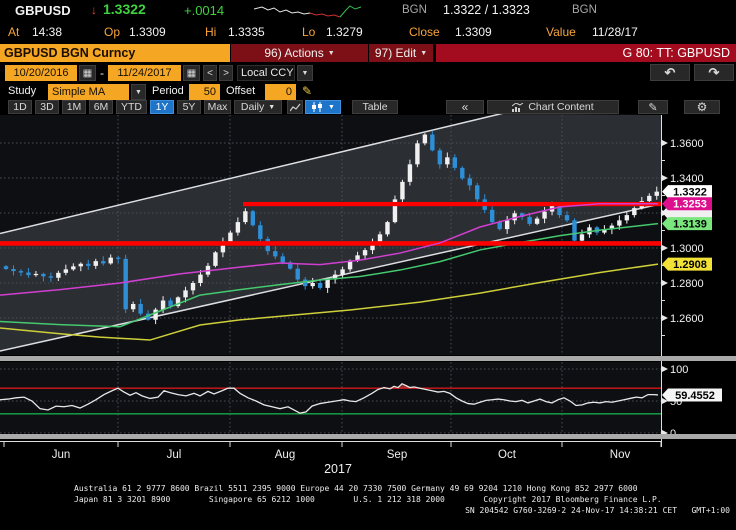 The height and width of the screenshot is (530, 736). I want to click on currency-select: Local CCY, so click(266, 73).